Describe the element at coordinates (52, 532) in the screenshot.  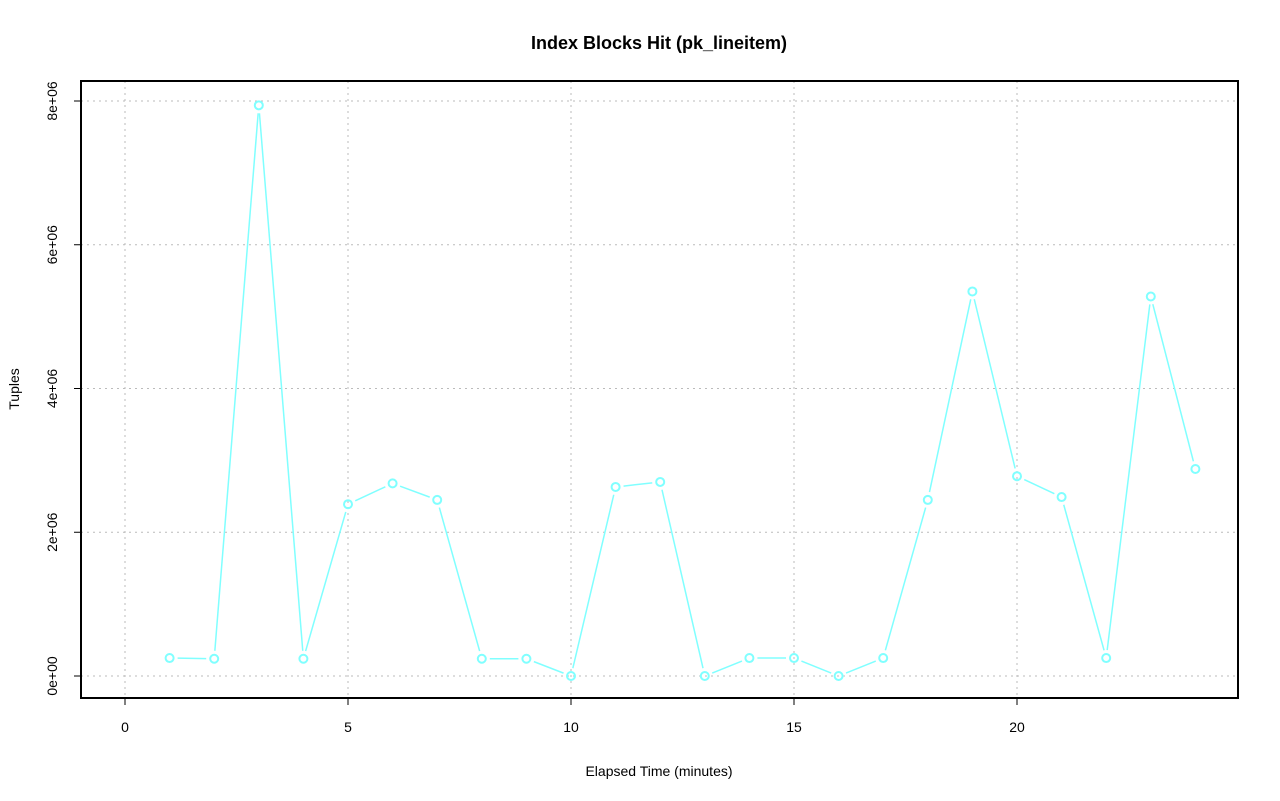
I see `y-tick-label: 2e+06` at that location.